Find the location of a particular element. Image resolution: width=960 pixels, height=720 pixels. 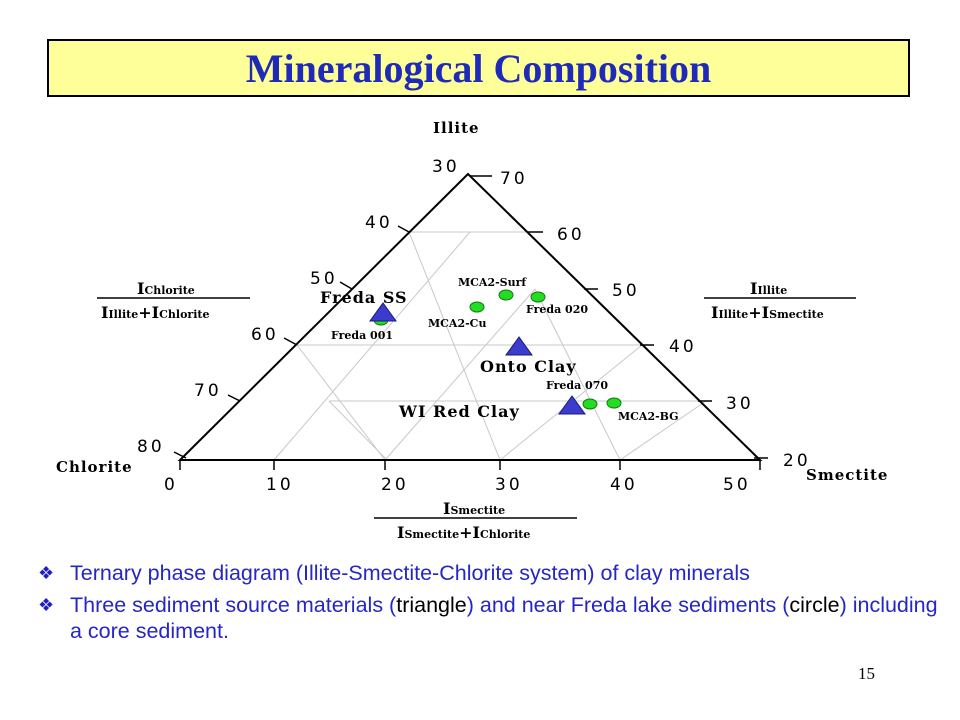

grid-lines is located at coordinates (490, 346).